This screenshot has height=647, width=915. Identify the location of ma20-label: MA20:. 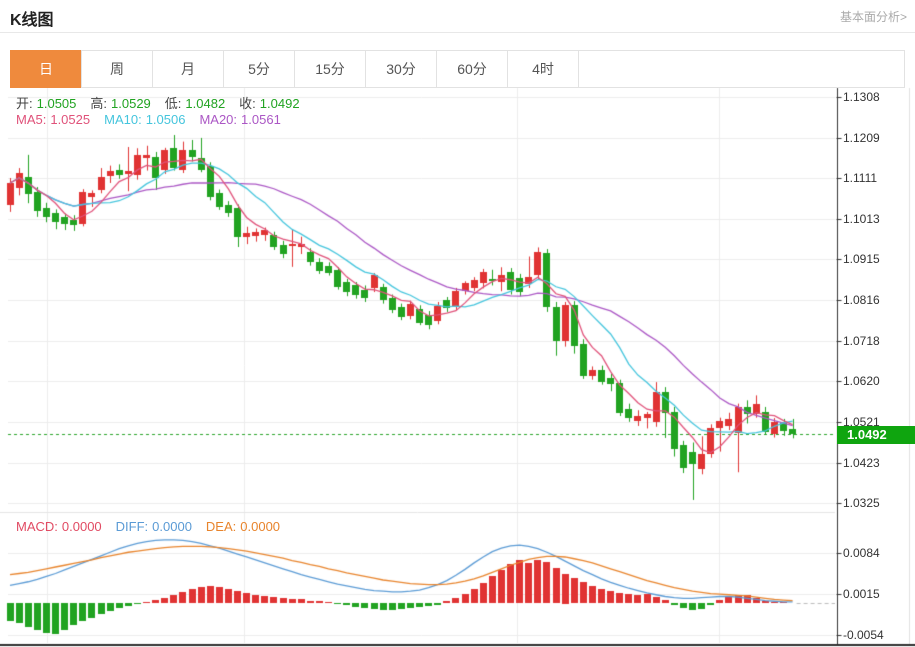
(218, 119).